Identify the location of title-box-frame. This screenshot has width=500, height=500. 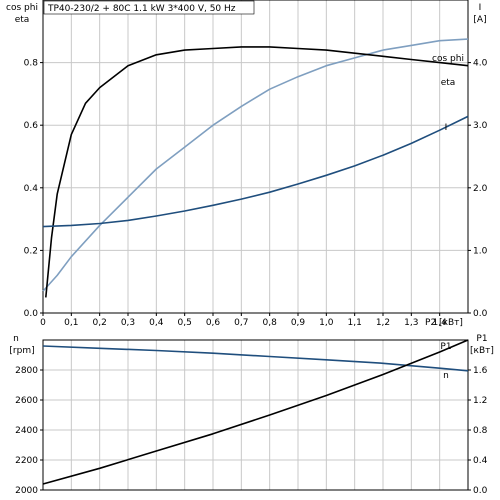
(149, 7).